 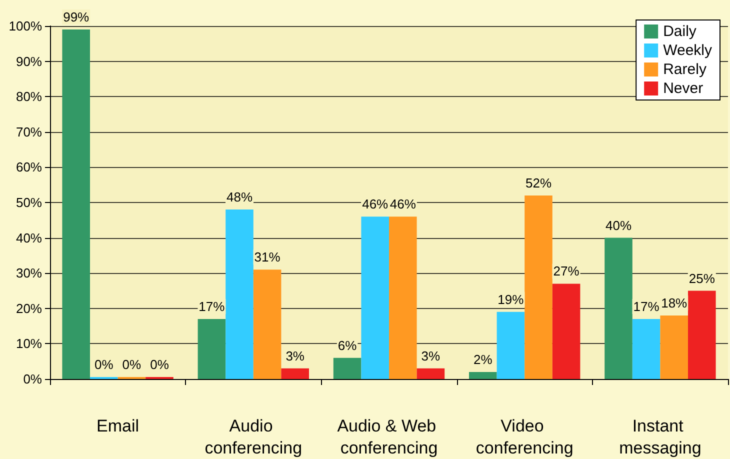 What do you see at coordinates (32, 379) in the screenshot?
I see `y-tick-label: 0%` at bounding box center [32, 379].